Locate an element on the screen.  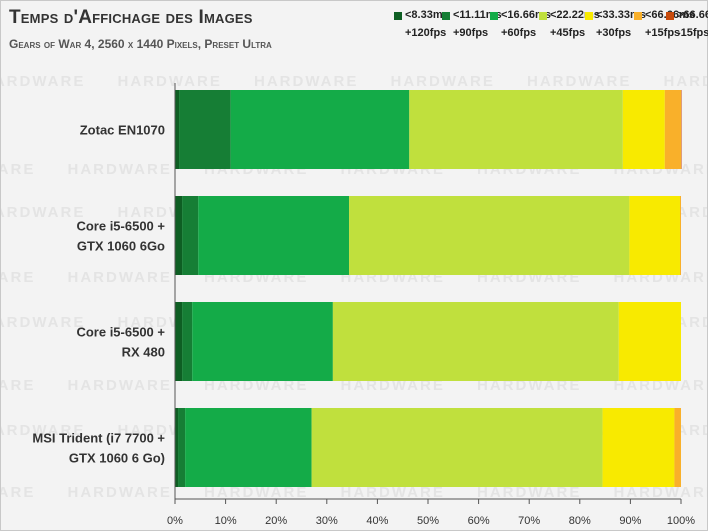
legend-label: <11.11ms is located at coordinates (477, 15).